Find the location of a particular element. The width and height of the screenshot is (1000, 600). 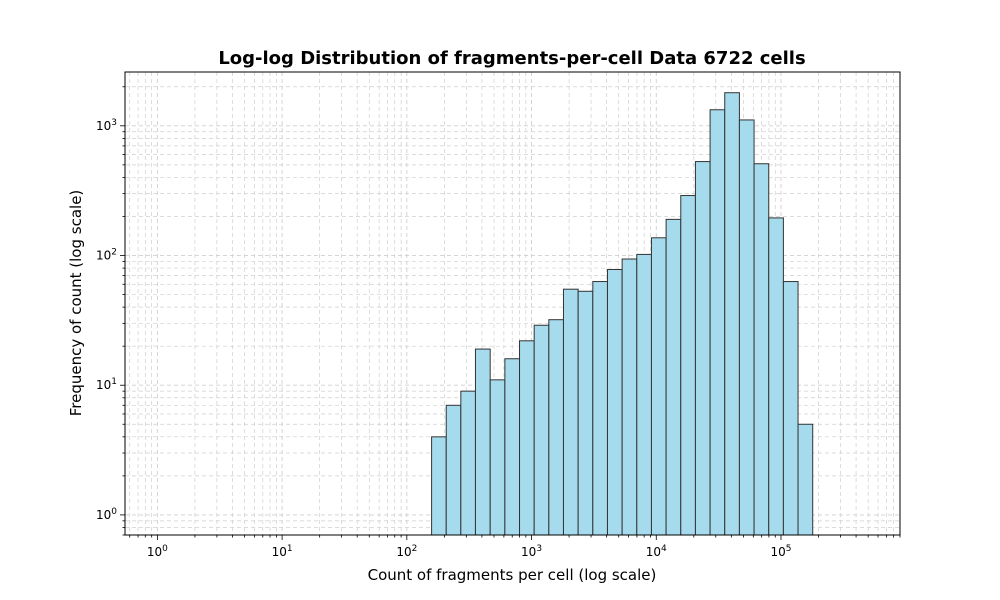

y-axis-label: Frequency of count (log scale) is located at coordinates (76, 303).